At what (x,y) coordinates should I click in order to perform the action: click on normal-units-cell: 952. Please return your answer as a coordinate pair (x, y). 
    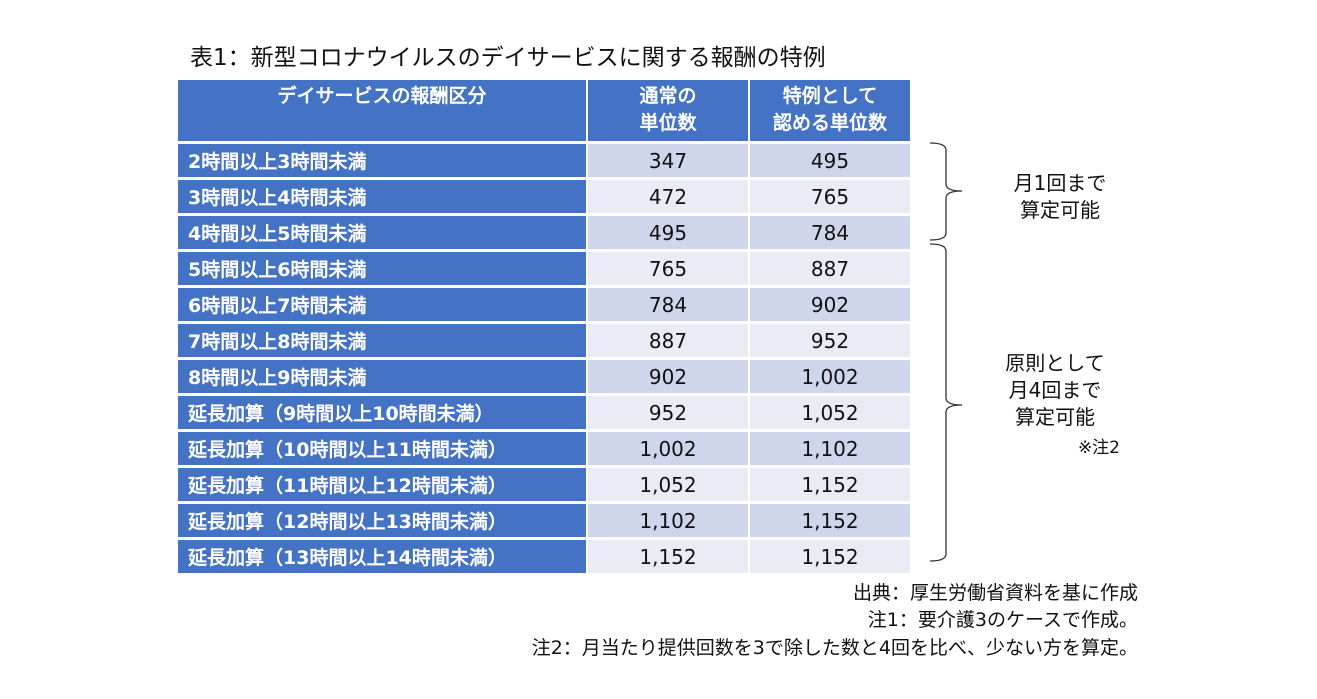
    Looking at the image, I should click on (668, 412).